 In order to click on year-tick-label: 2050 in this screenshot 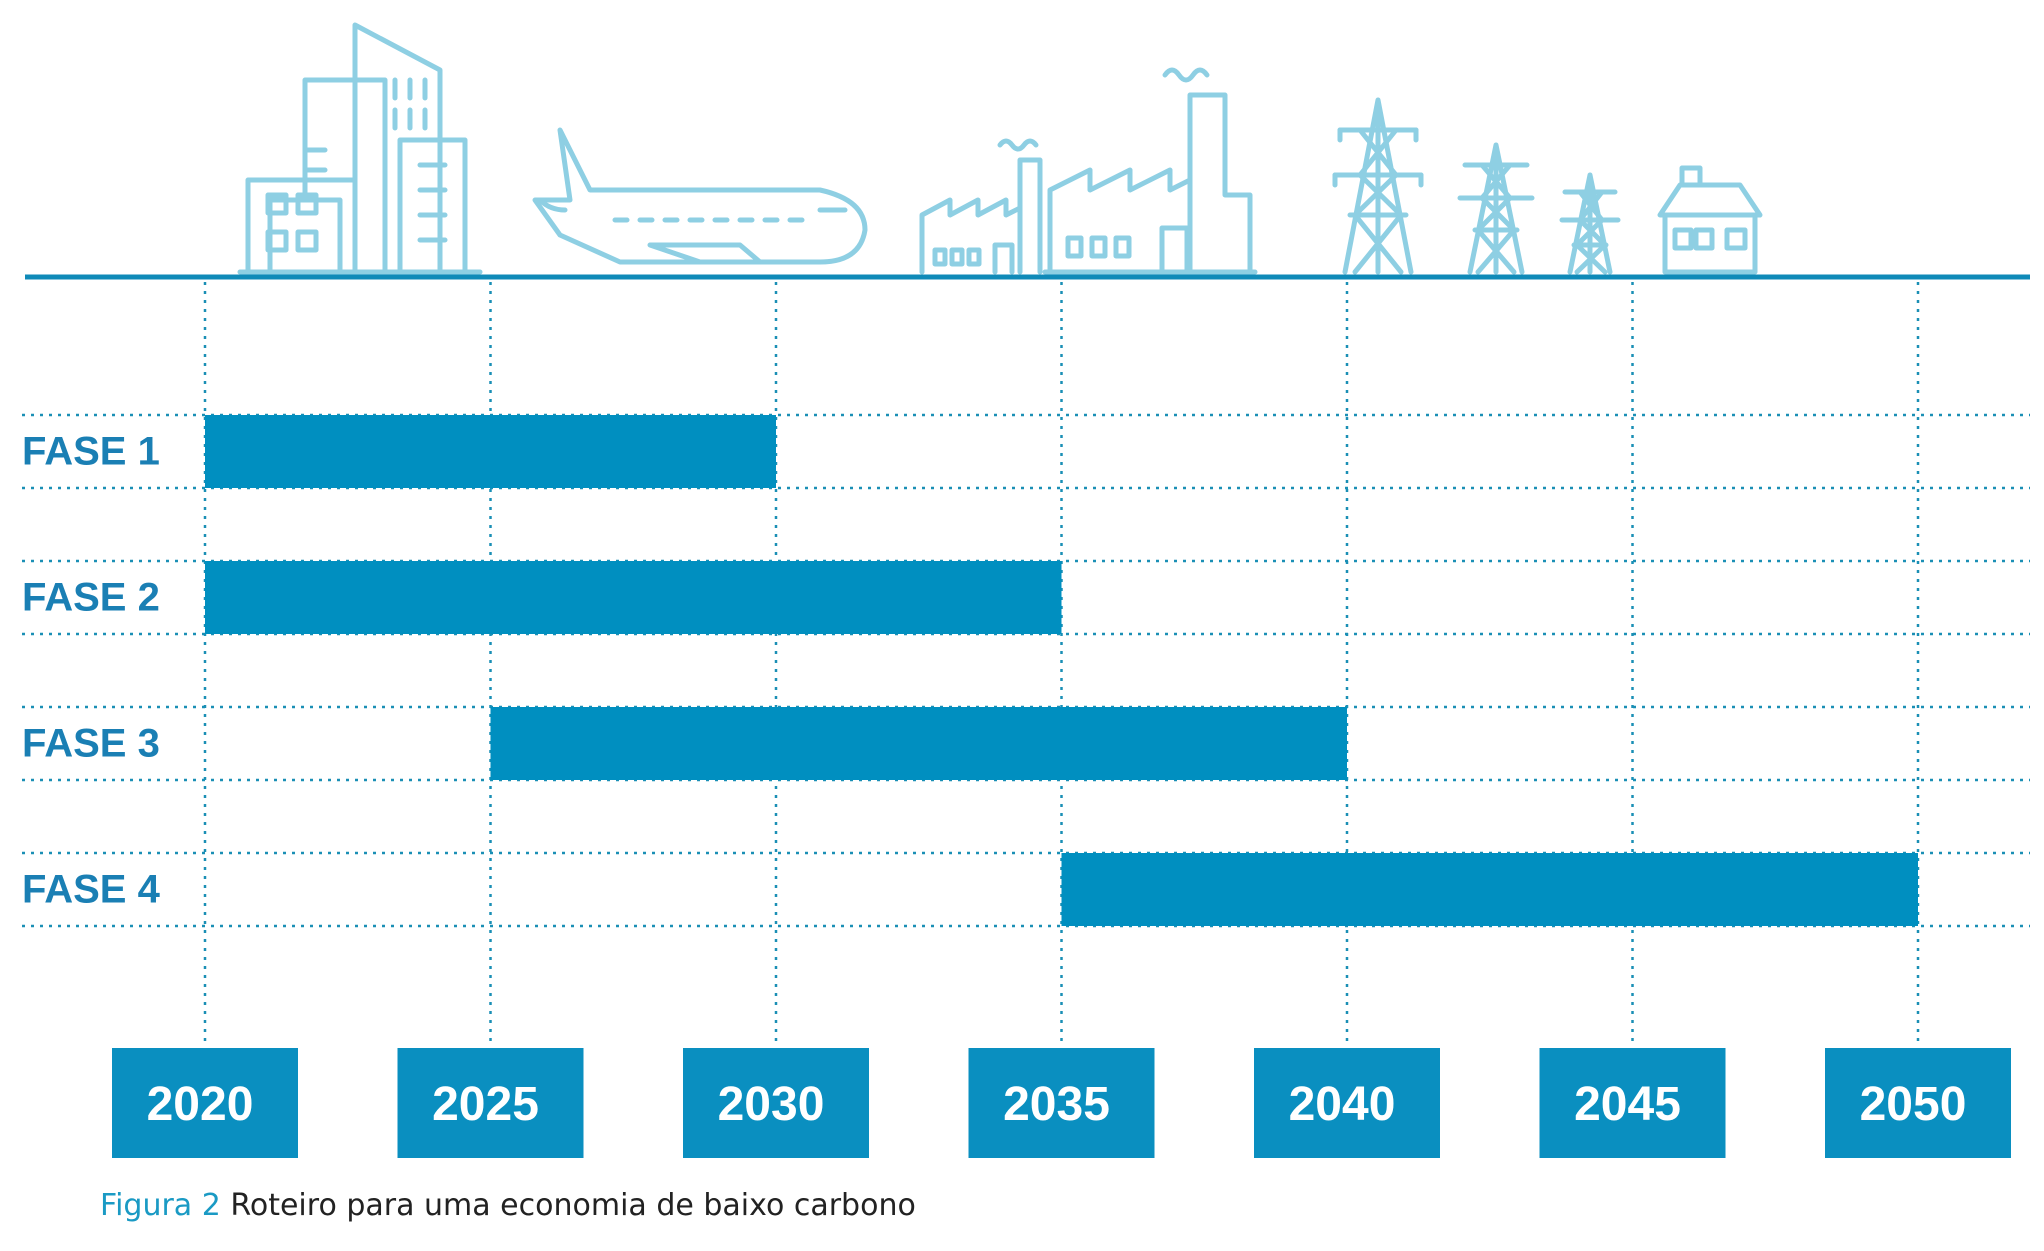, I will do `click(1913, 1104)`.